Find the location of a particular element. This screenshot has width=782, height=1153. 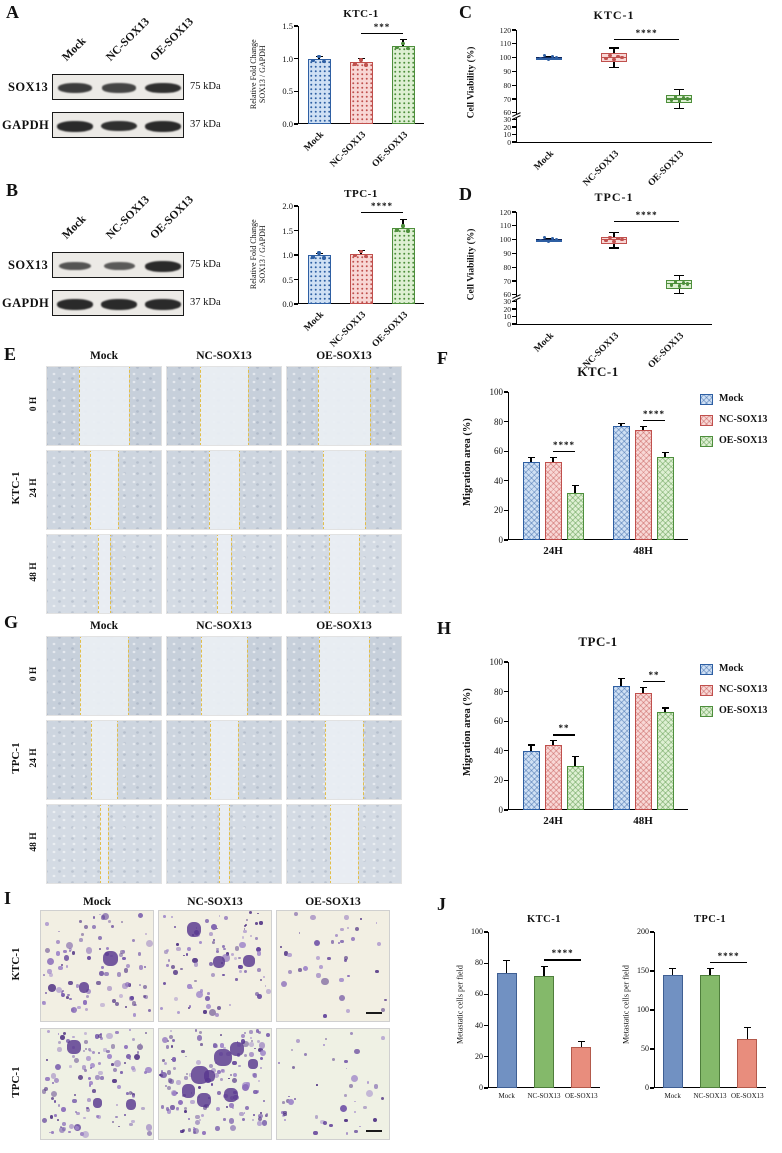

y-tick-label: 80 is located at coordinates (479, 963).